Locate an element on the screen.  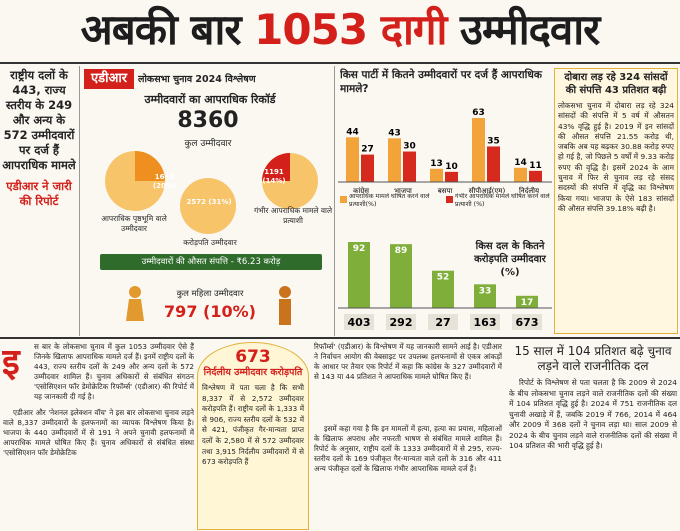
independents-title: निर्दलीय उम्मीदवार करोड़पति is located at coordinates (253, 372).